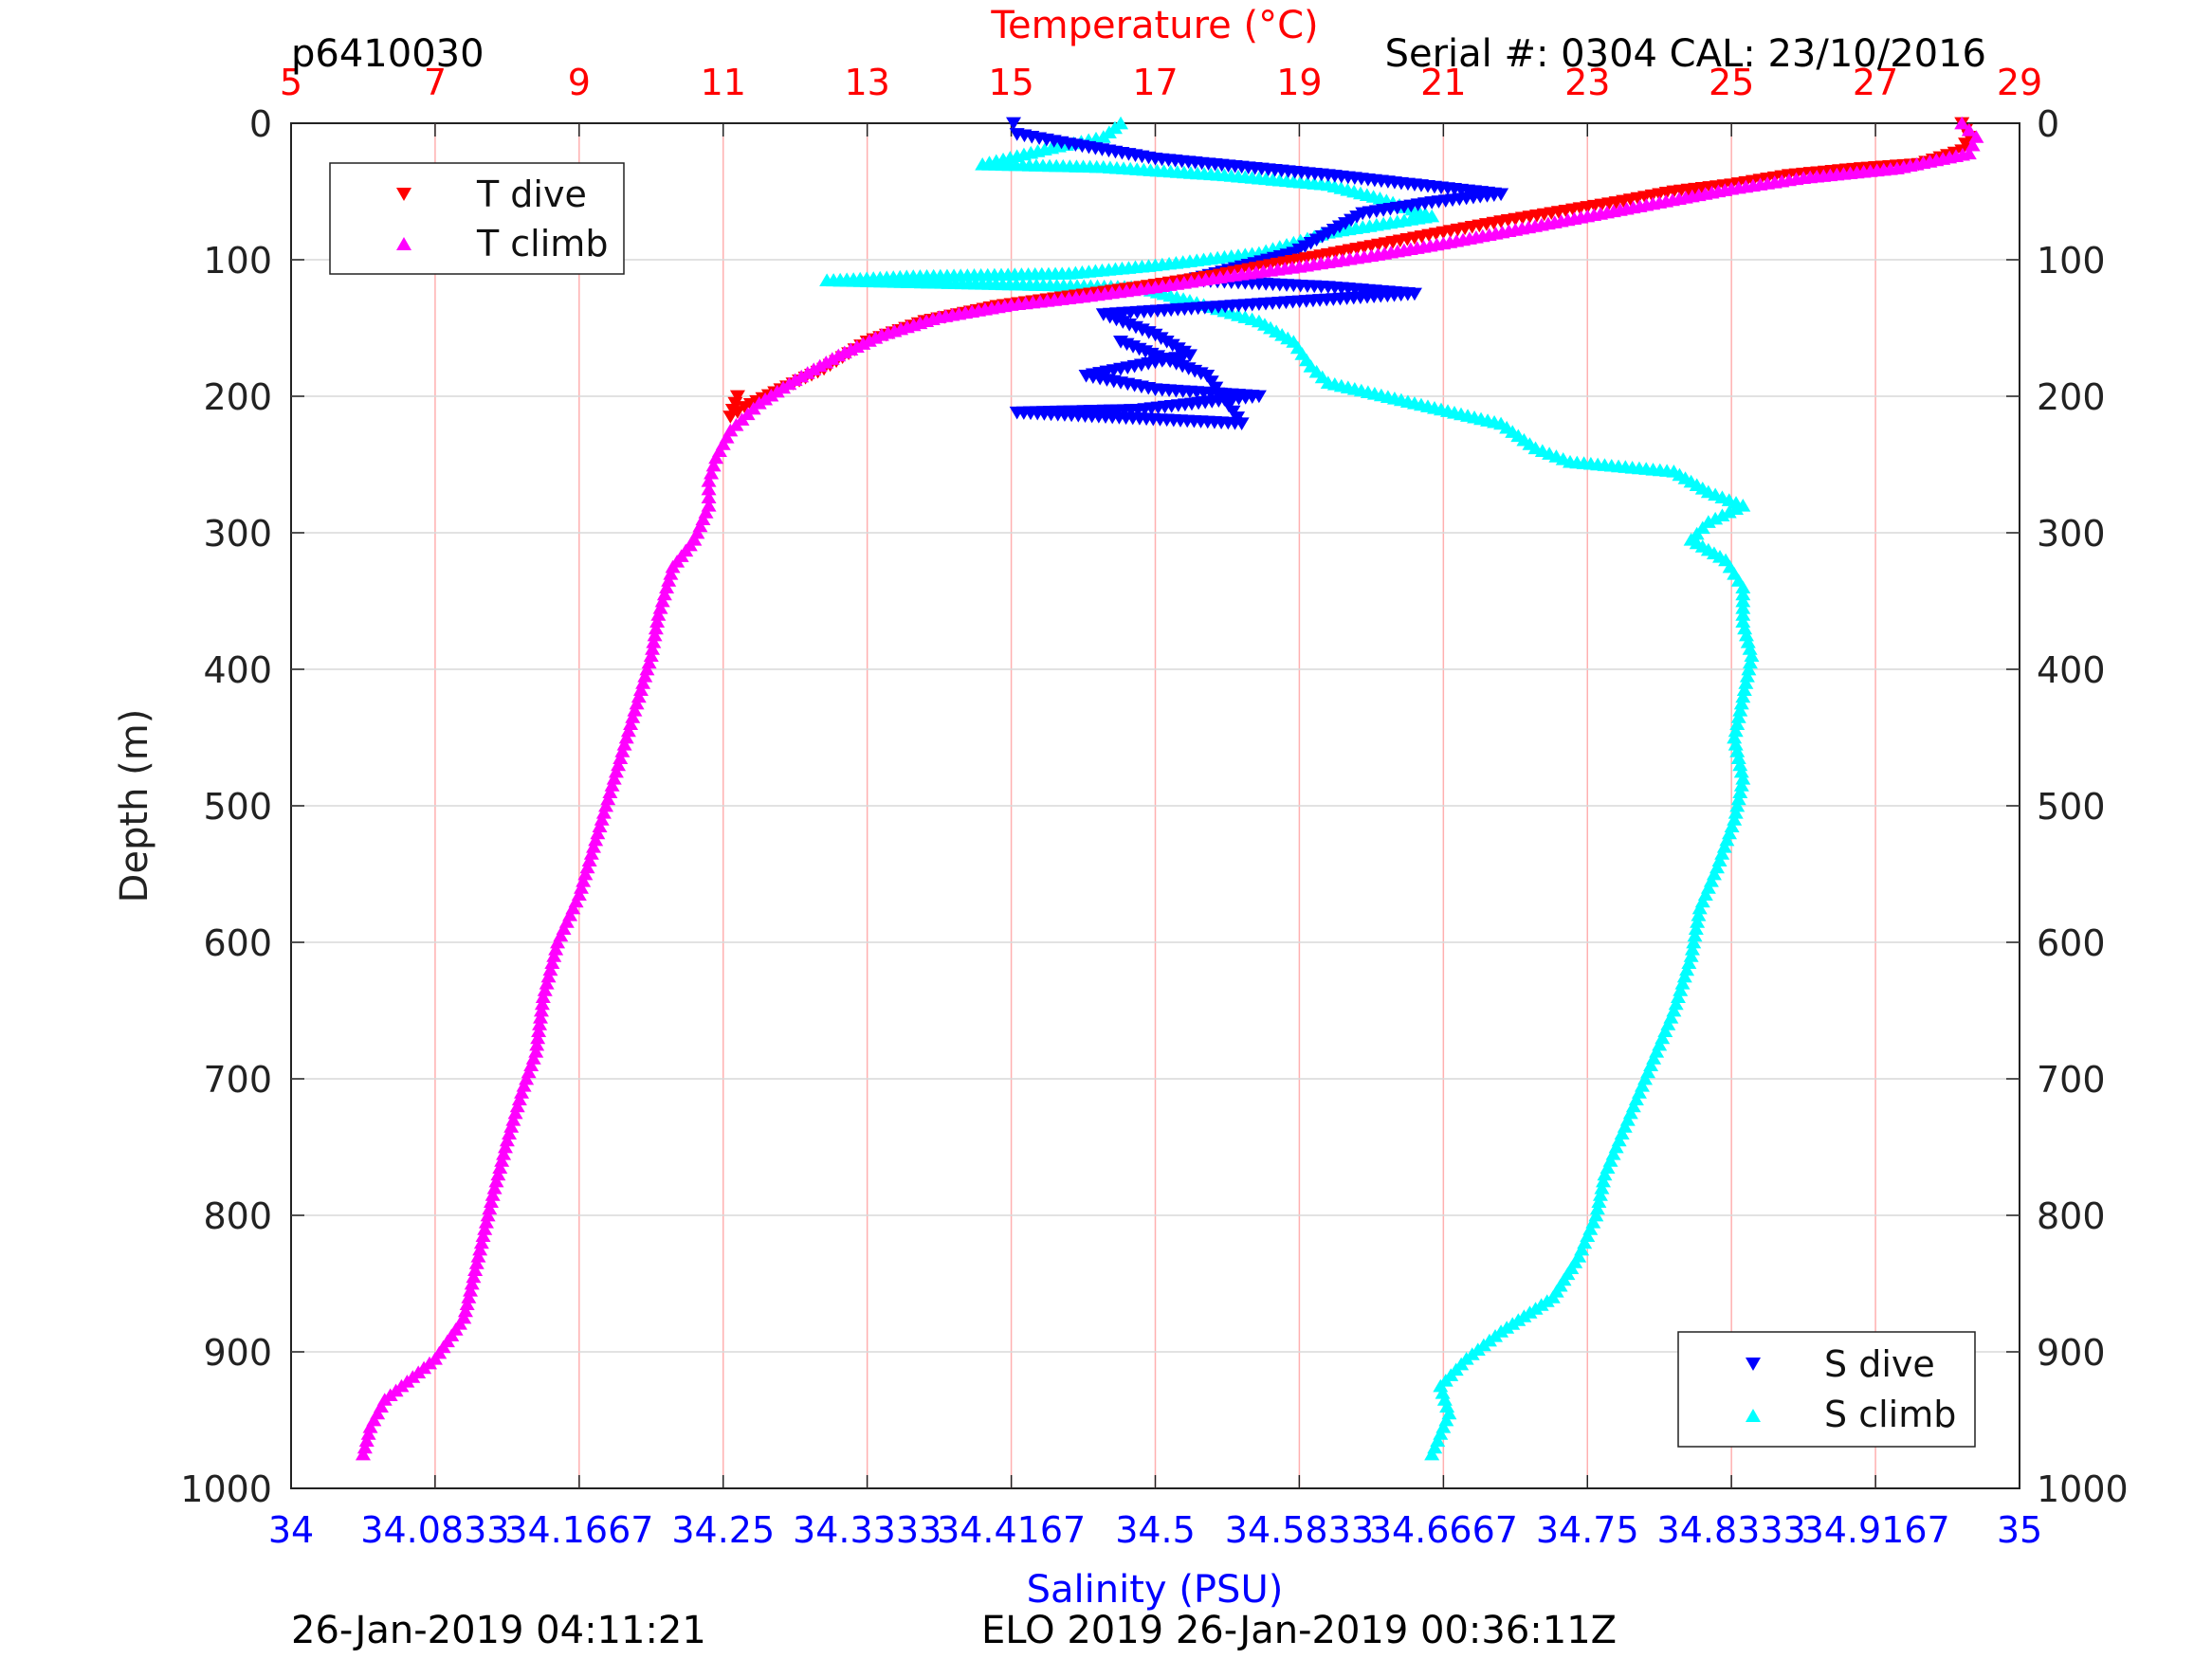  I want to click on top-tick-label: 19, so click(1299, 82).